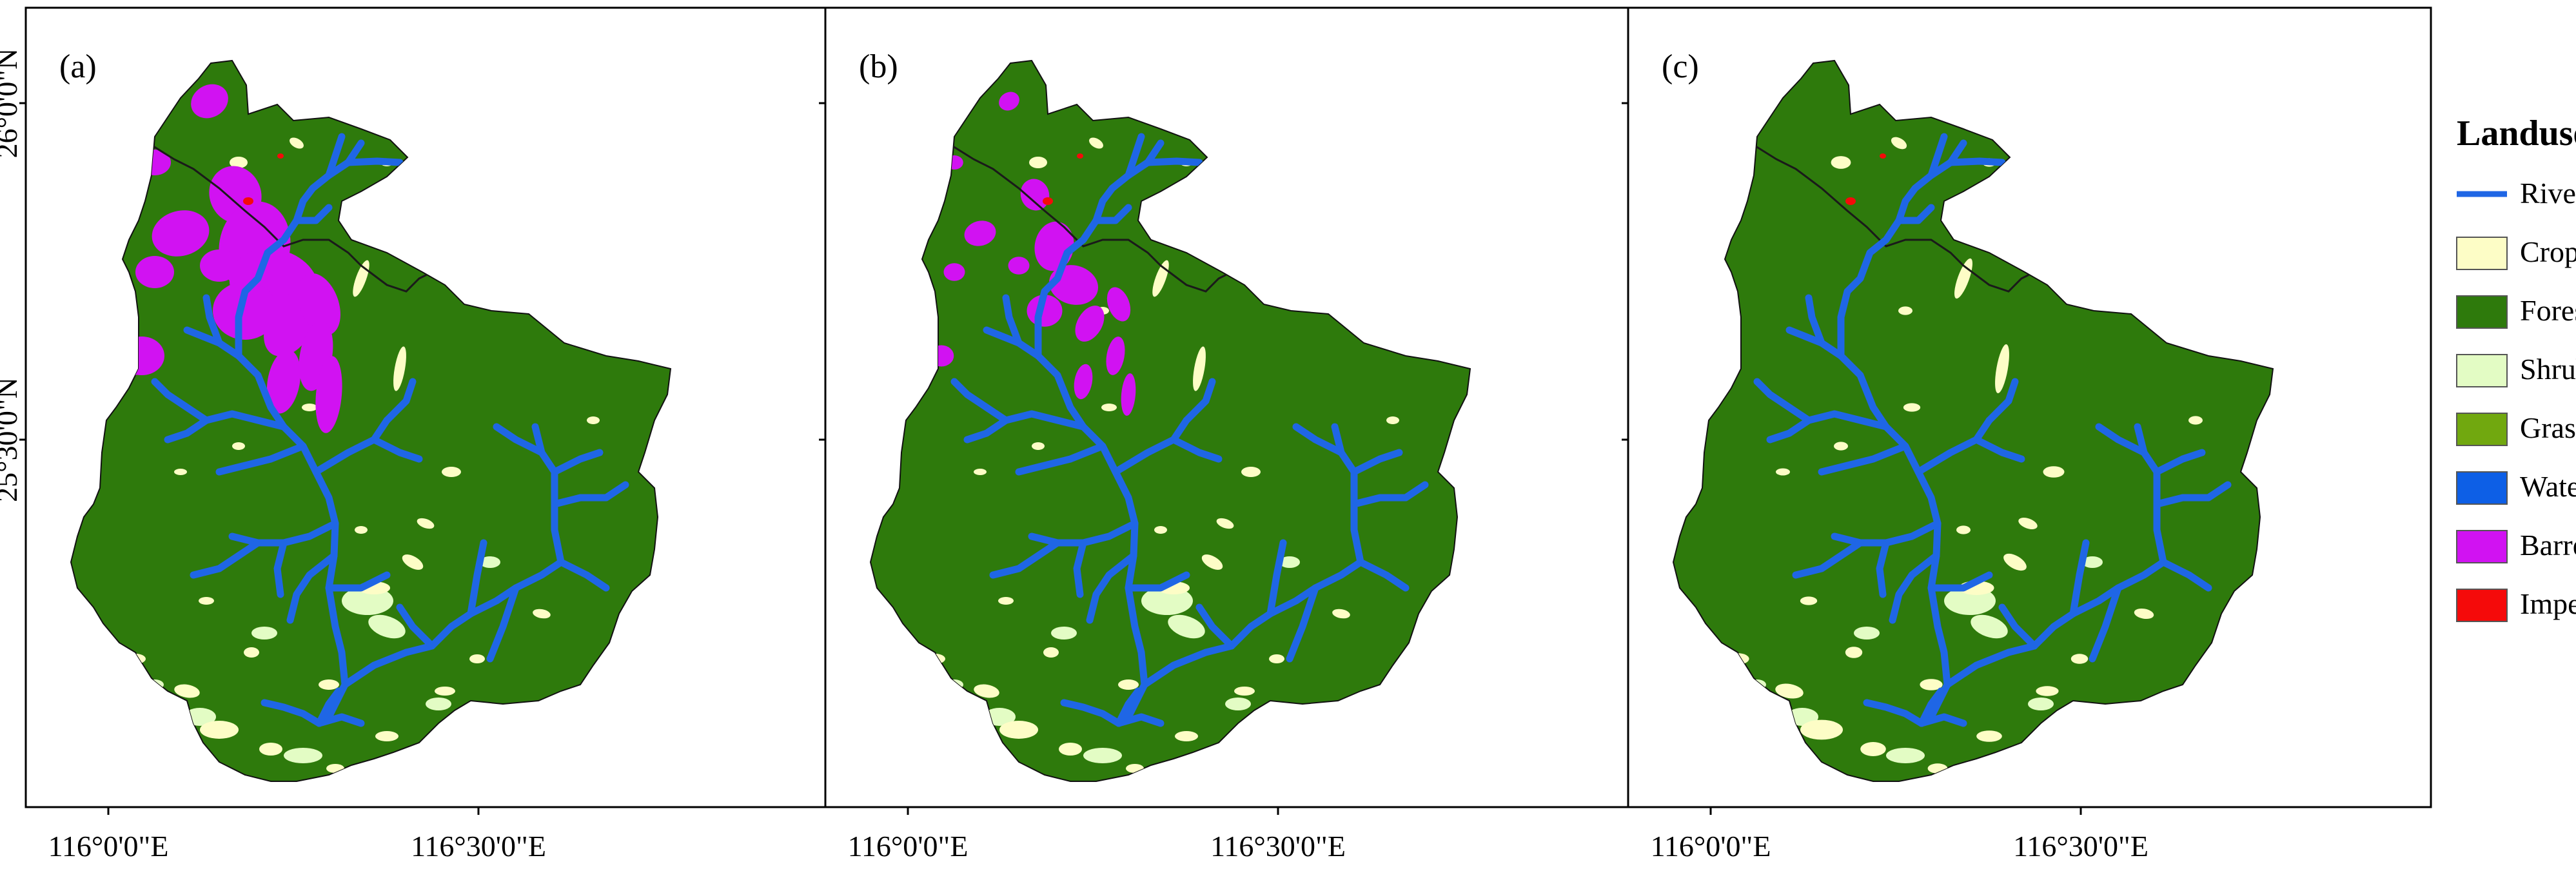  Describe the element at coordinates (2548, 251) in the screenshot. I see `legend-label: Cropland` at that location.